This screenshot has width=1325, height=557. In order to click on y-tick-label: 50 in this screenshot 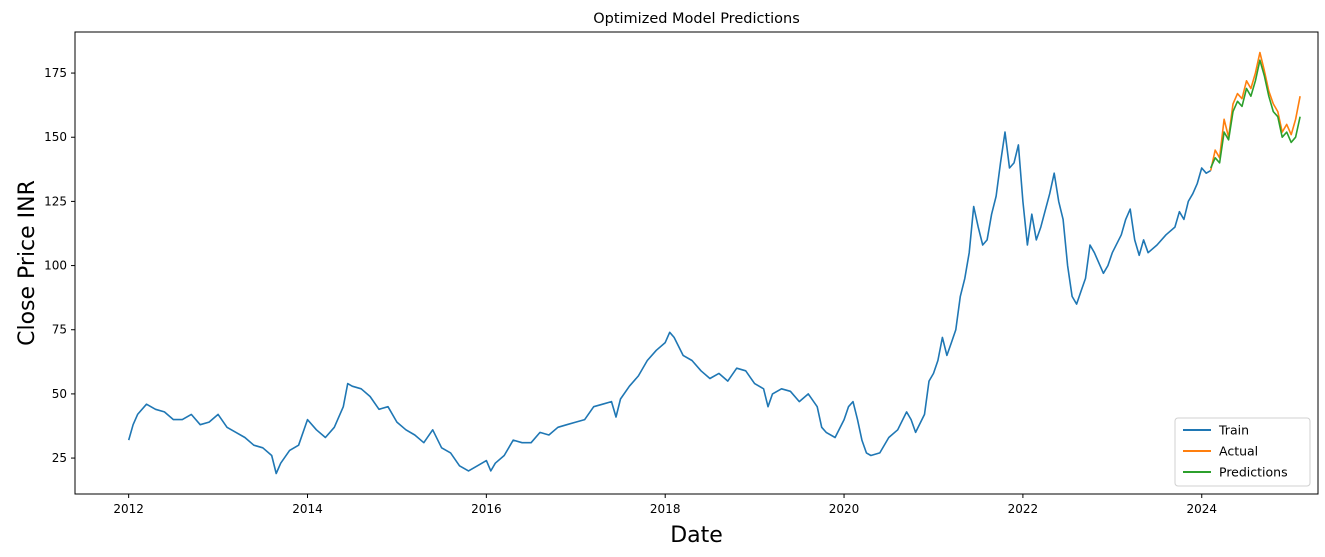, I will do `click(59, 394)`.